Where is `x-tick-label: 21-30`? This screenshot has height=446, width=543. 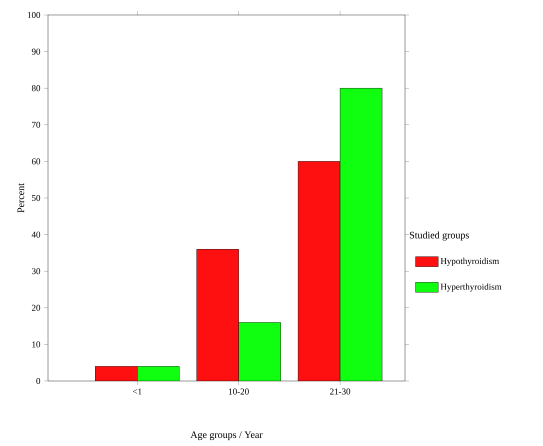 x-tick-label: 21-30 is located at coordinates (340, 391).